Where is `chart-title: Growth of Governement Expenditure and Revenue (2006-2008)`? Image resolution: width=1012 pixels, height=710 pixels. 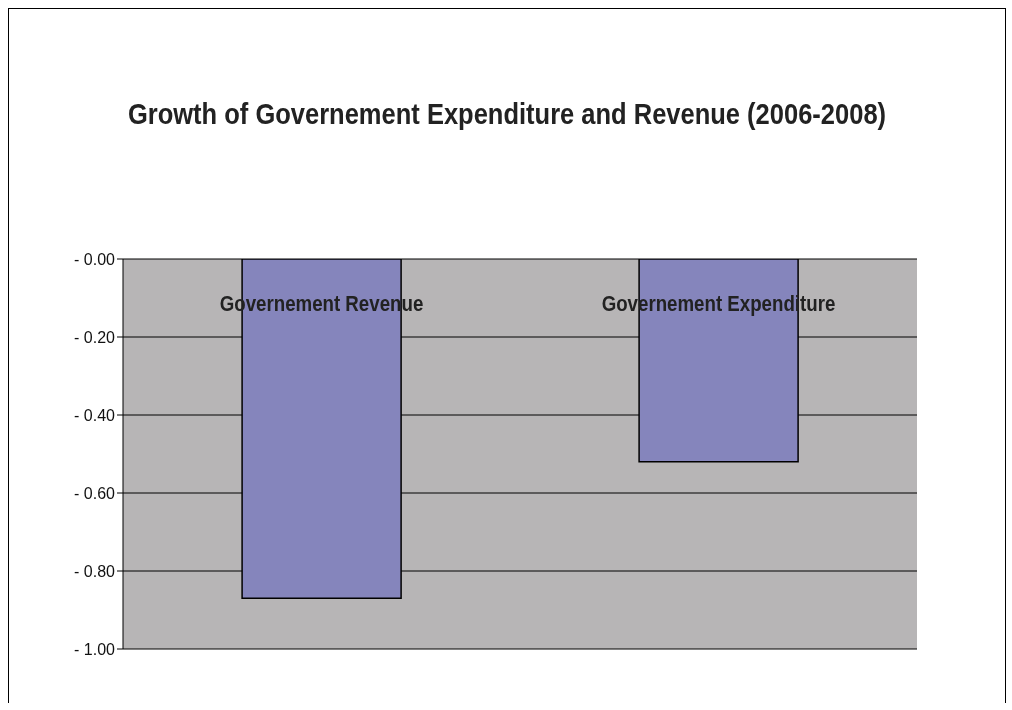
chart-title: Growth of Governement Expenditure and Revenue (2006-2008) is located at coordinates (507, 114).